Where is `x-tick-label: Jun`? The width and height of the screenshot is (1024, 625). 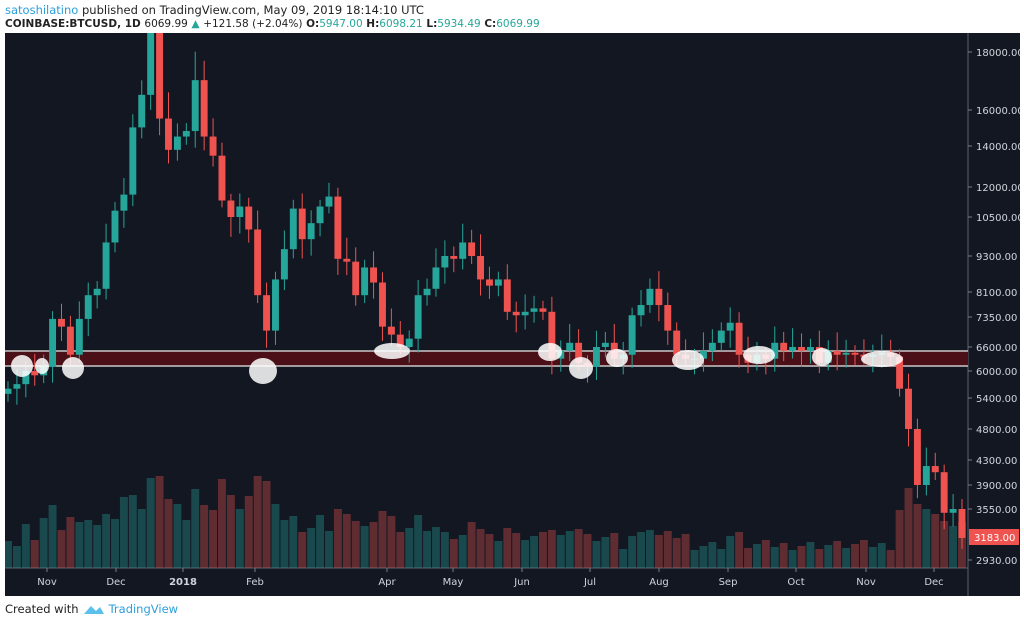 x-tick-label: Jun is located at coordinates (521, 582).